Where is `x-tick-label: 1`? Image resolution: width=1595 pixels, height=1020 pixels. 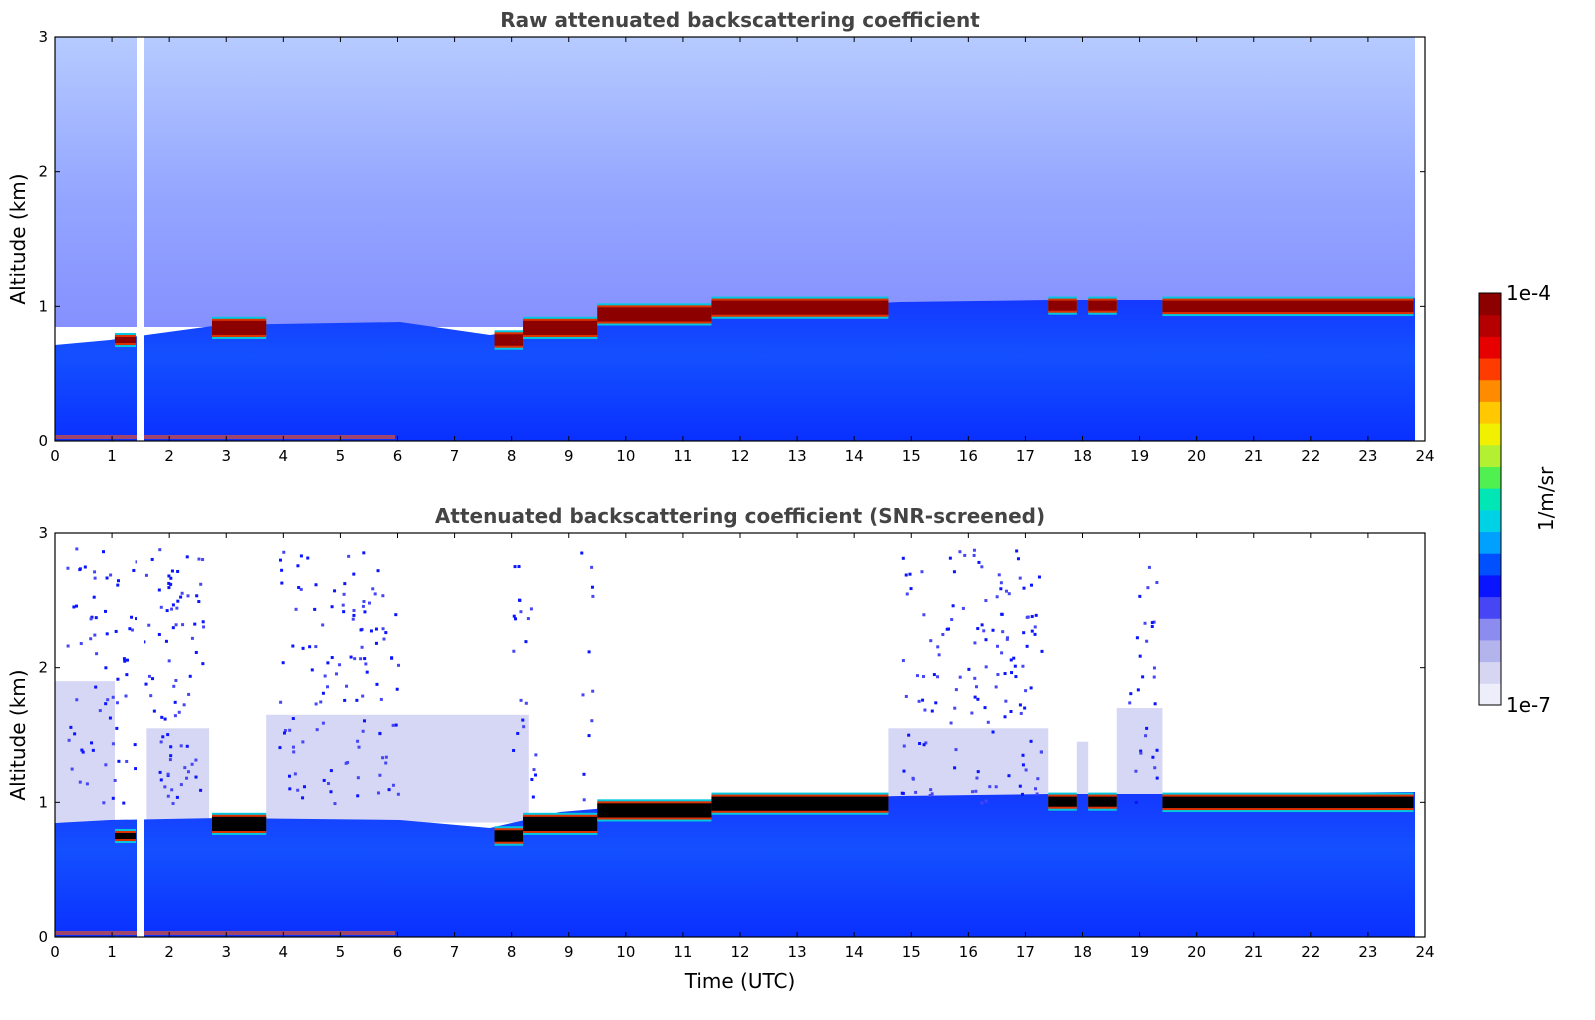
x-tick-label: 1 is located at coordinates (112, 456).